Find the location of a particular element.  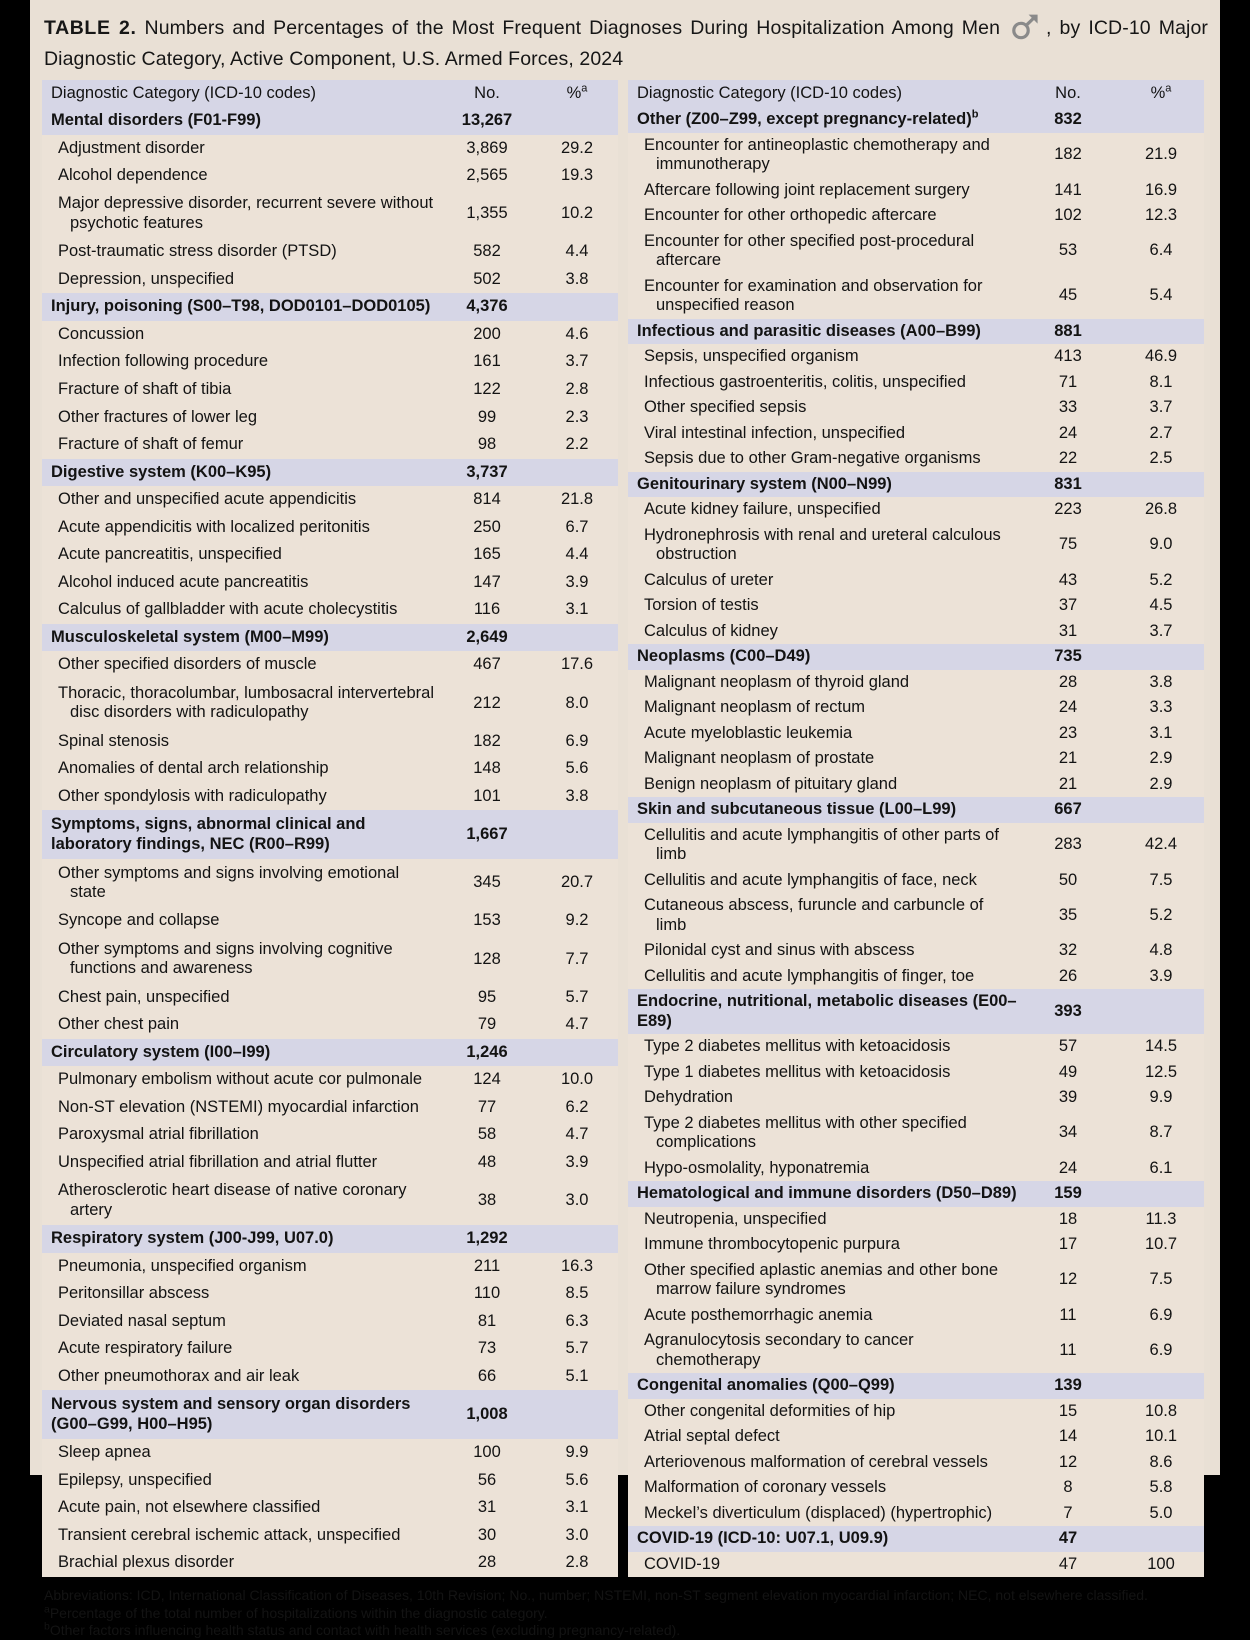

category-label: Digestive system (K00–K95) is located at coordinates (161, 471).